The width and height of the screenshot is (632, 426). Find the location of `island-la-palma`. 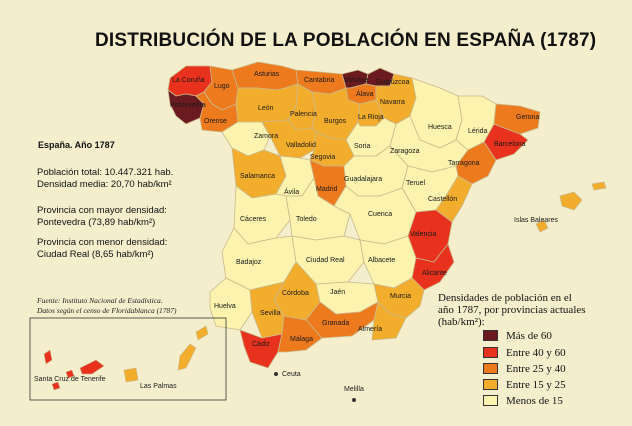

island-la-palma is located at coordinates (48, 357).